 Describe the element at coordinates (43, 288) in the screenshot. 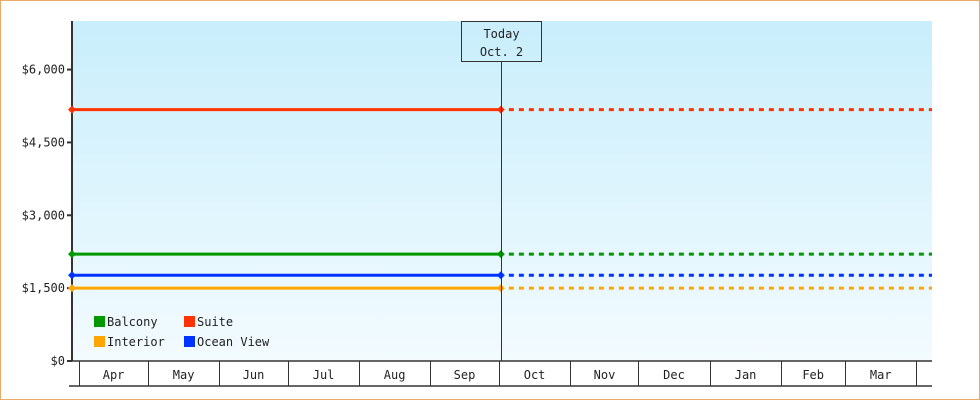

I see `y-tick-label: $1,500` at that location.